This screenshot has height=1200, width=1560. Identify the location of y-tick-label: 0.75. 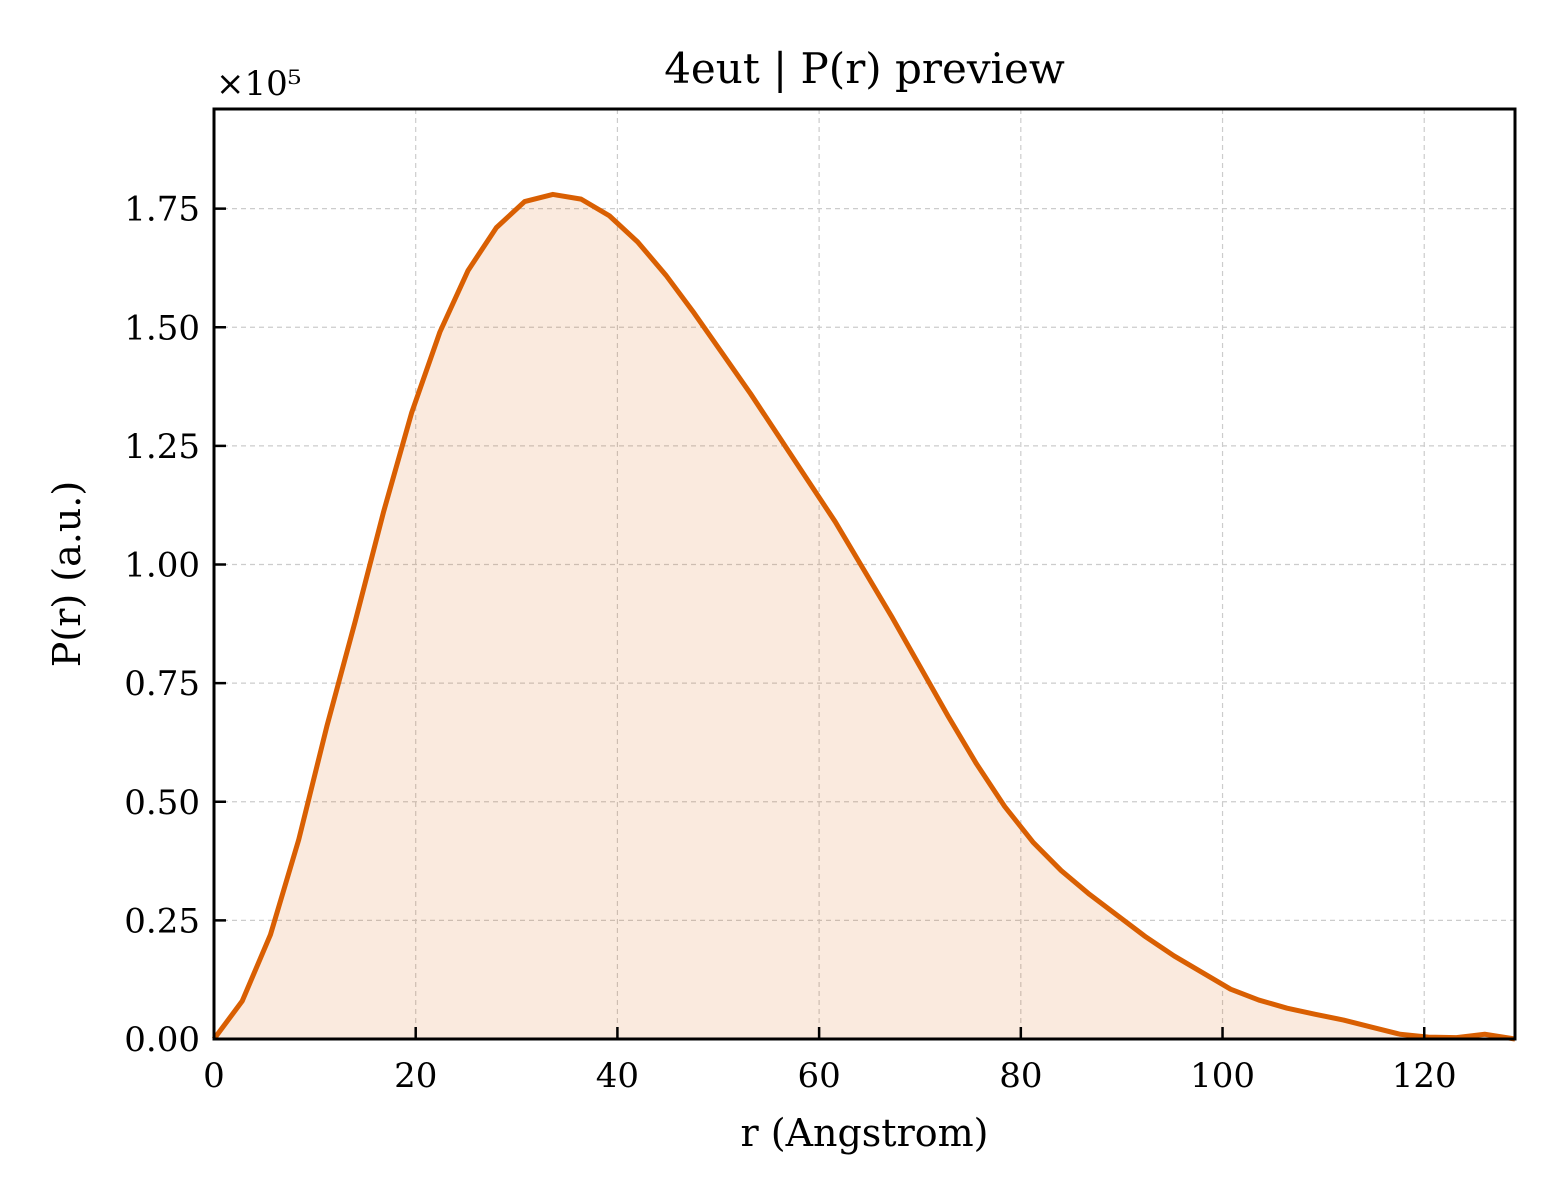
(162, 684).